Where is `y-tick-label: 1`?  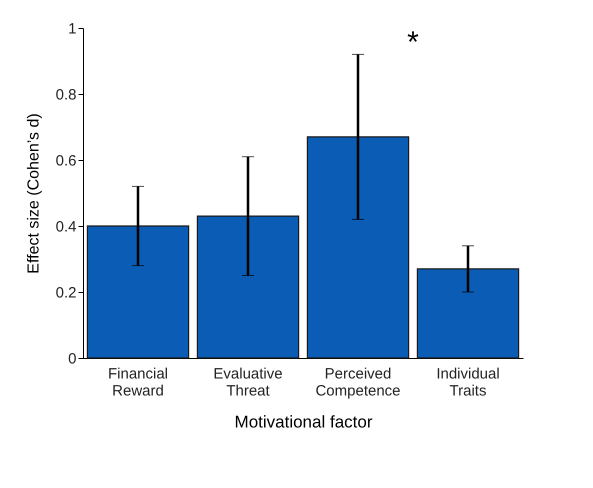 y-tick-label: 1 is located at coordinates (72, 29).